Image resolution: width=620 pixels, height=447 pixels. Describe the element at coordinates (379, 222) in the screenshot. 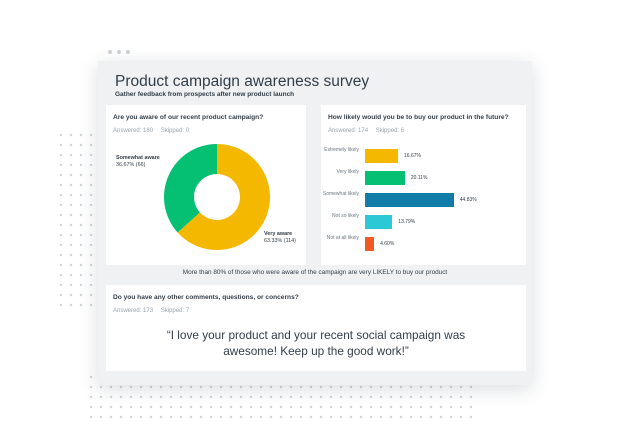

I see `bar-not-so-likely` at that location.